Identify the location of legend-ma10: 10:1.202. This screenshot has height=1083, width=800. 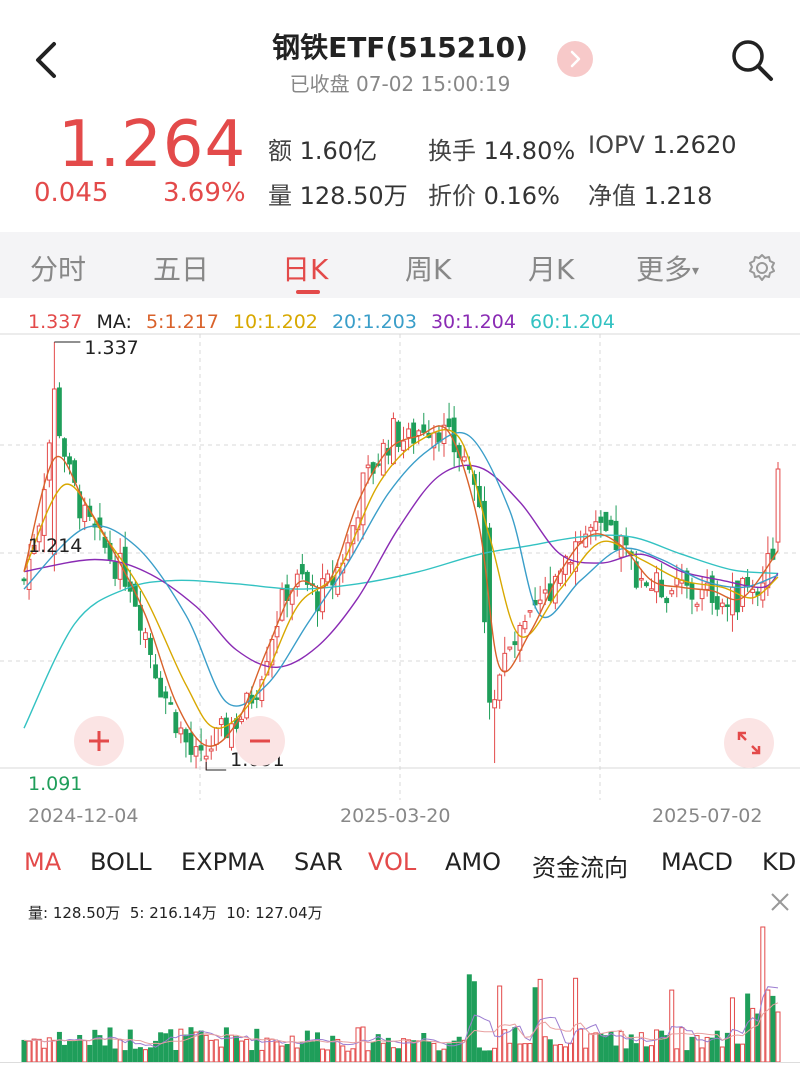
(275, 322).